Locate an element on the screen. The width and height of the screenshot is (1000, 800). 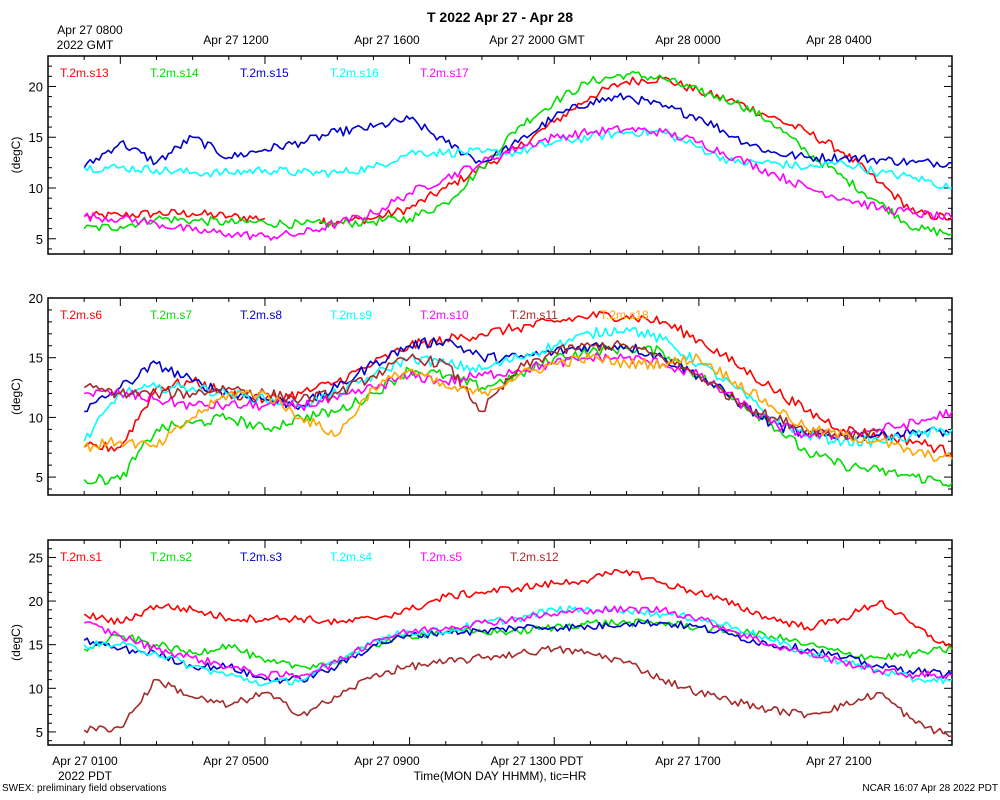
legend-entry: T.2m.s6 is located at coordinates (81, 315).